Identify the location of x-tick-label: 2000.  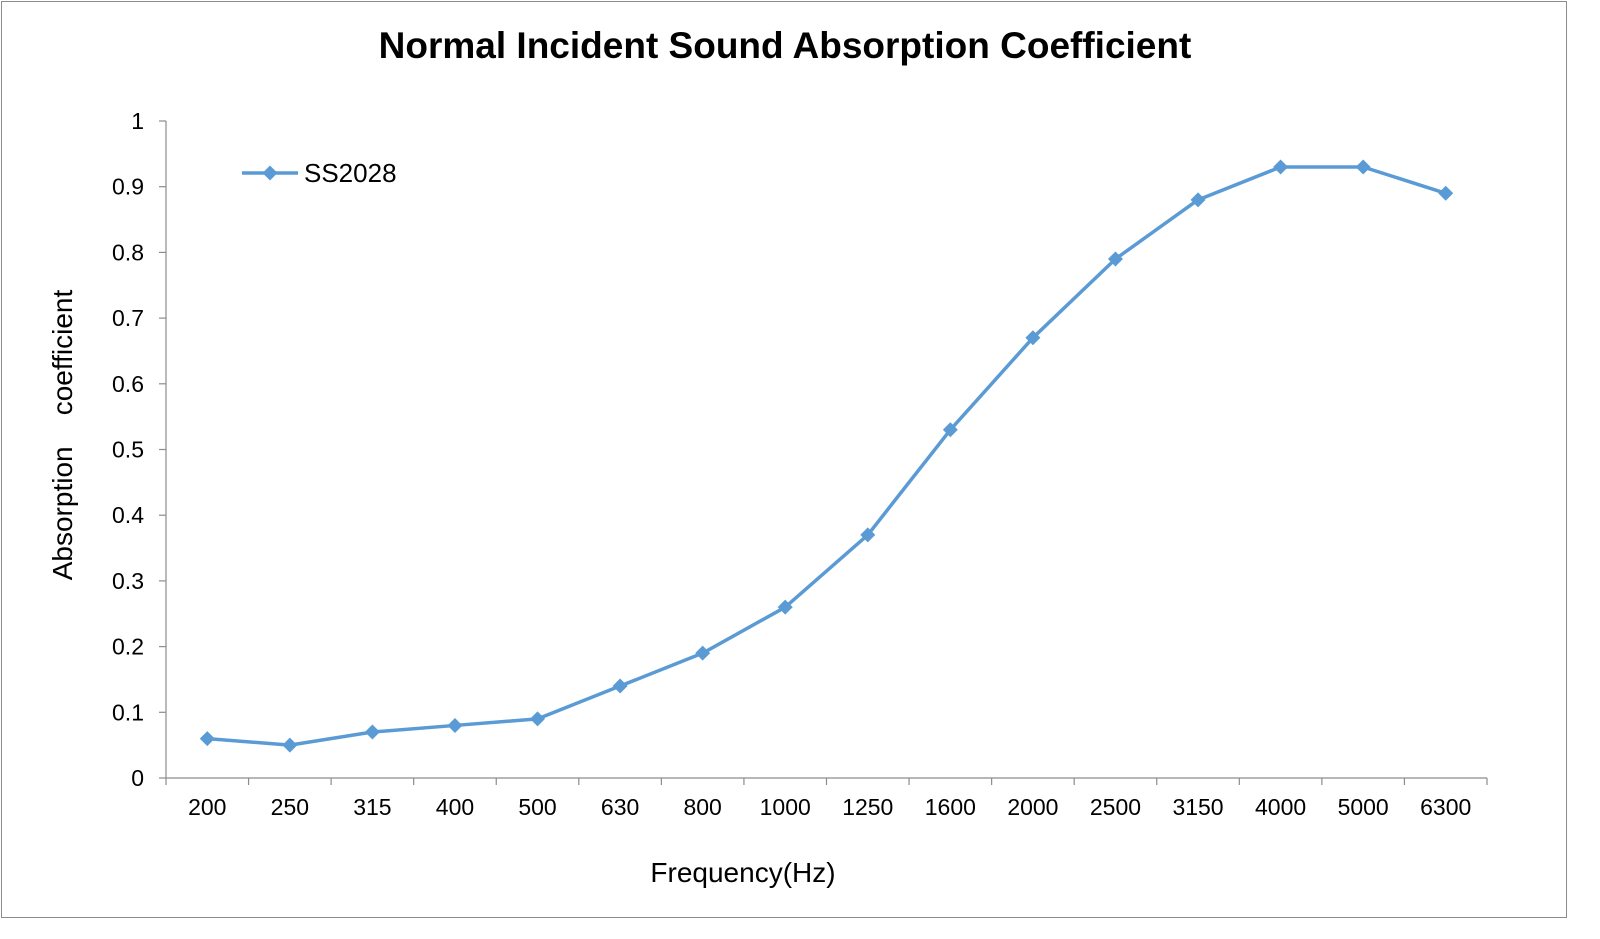
(1032, 807).